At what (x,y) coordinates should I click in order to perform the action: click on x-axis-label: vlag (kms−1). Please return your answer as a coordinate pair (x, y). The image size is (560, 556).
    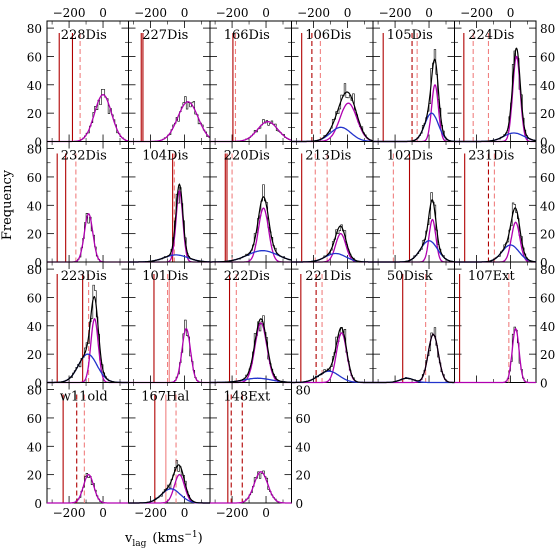
    Looking at the image, I should click on (163, 539).